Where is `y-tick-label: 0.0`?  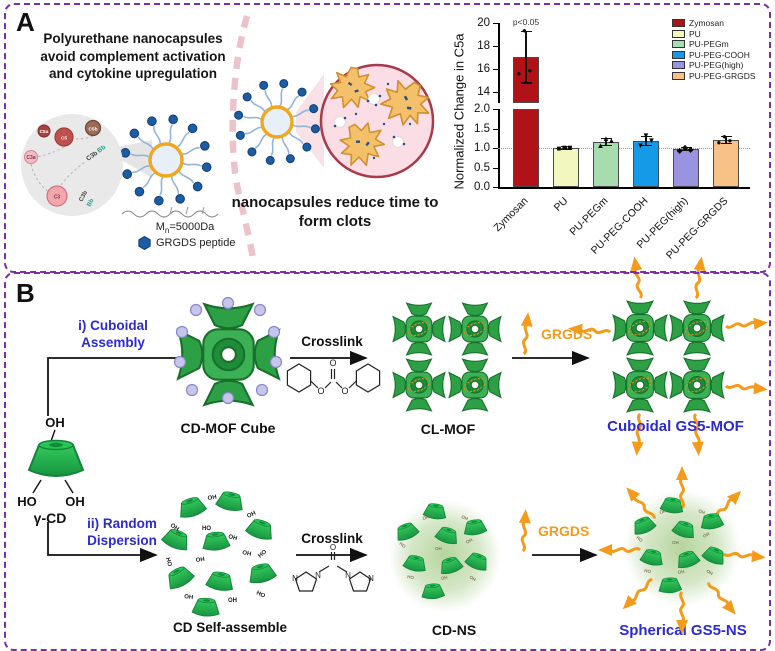 y-tick-label: 0.0 is located at coordinates (482, 187).